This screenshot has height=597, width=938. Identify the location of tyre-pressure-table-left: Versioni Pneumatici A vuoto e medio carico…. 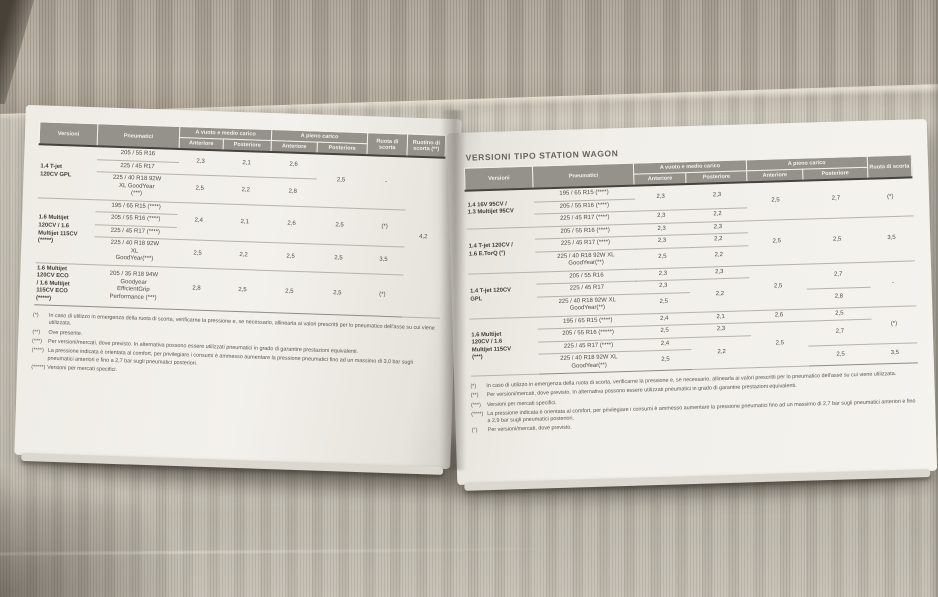
(240, 220).